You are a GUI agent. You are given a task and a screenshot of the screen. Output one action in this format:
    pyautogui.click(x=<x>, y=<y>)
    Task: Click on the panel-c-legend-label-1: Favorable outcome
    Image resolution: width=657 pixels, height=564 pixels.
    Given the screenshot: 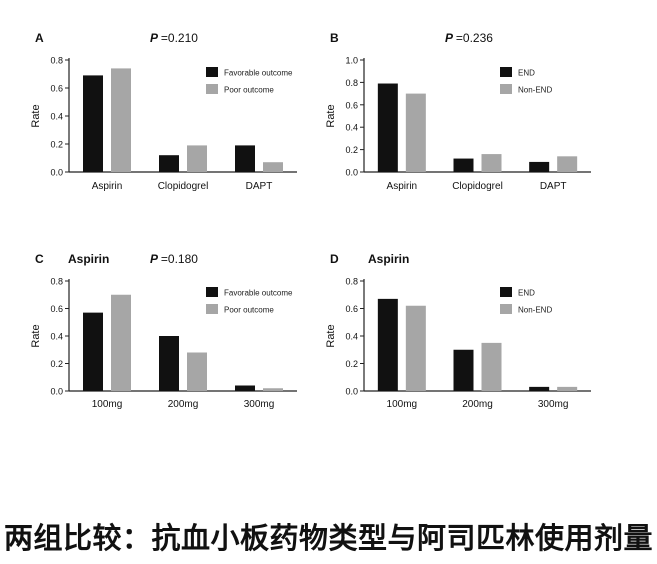 What is the action you would take?
    pyautogui.click(x=258, y=293)
    